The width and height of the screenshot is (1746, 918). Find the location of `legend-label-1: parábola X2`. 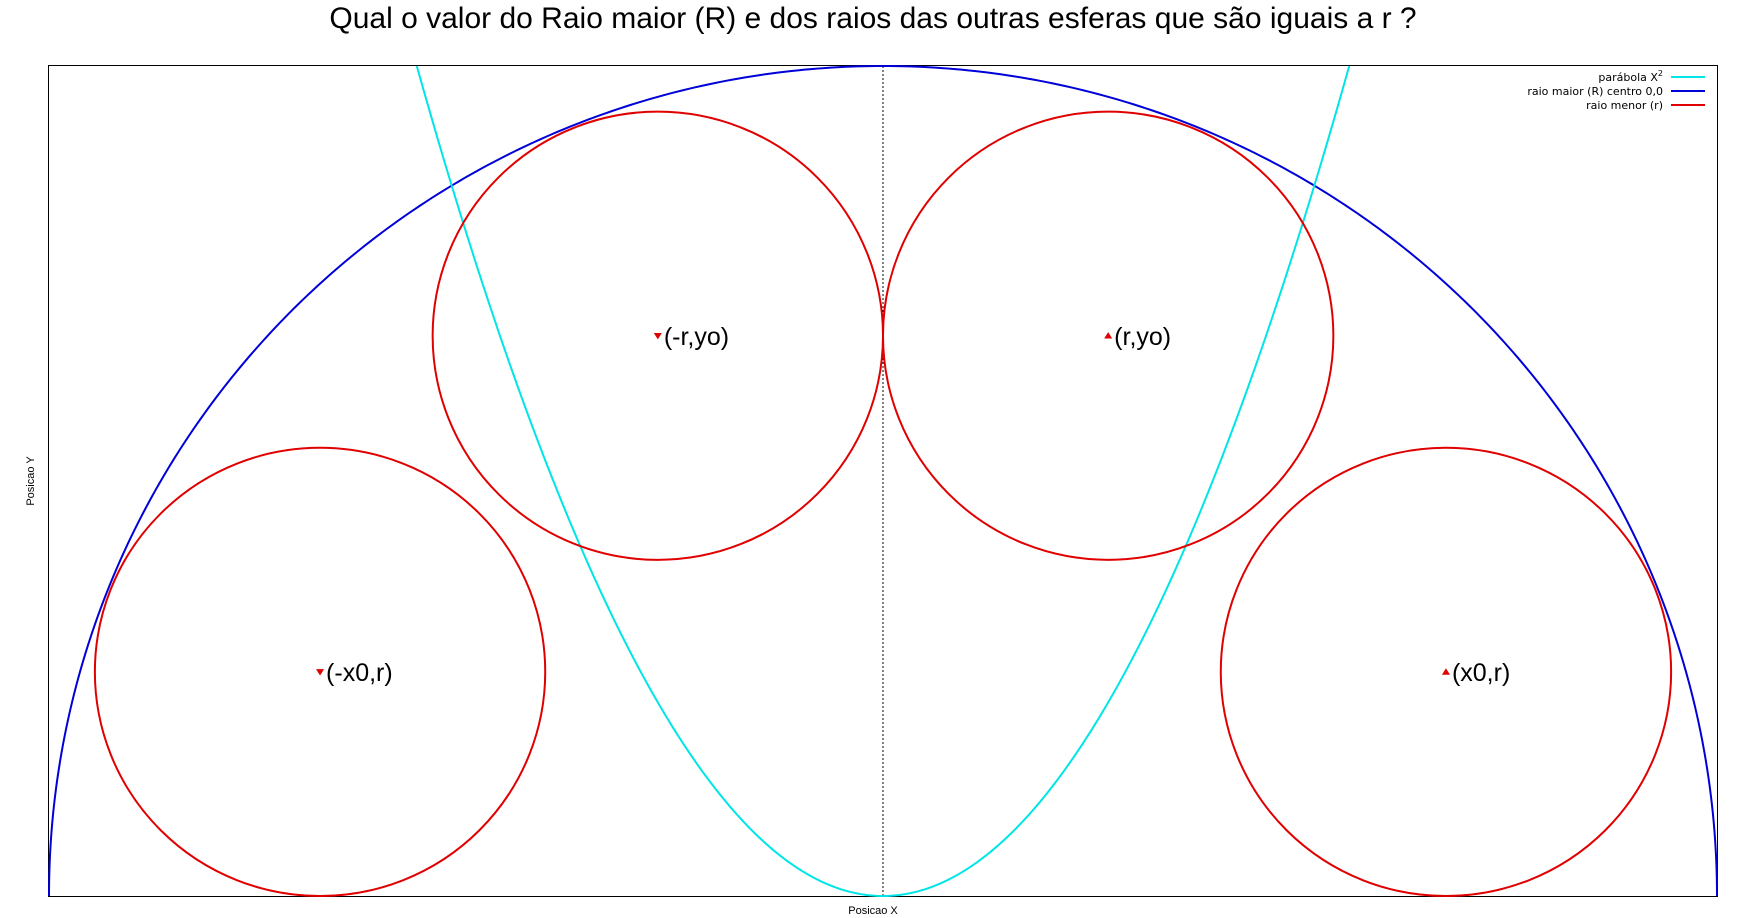

legend-label-1: parábola X2 is located at coordinates (1630, 76).